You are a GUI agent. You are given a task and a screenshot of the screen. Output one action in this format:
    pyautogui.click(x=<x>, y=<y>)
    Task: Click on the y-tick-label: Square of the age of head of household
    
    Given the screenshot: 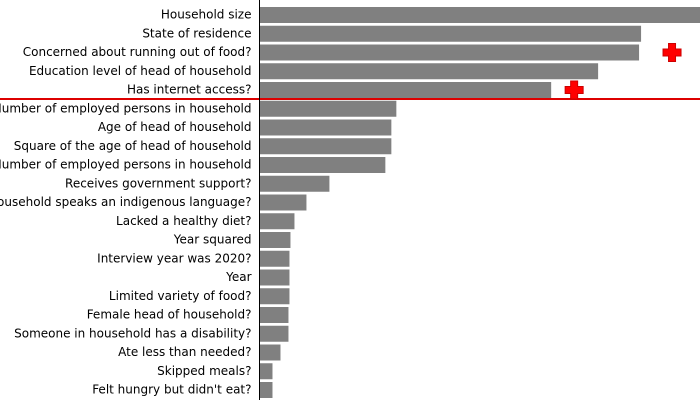 What is the action you would take?
    pyautogui.click(x=133, y=146)
    